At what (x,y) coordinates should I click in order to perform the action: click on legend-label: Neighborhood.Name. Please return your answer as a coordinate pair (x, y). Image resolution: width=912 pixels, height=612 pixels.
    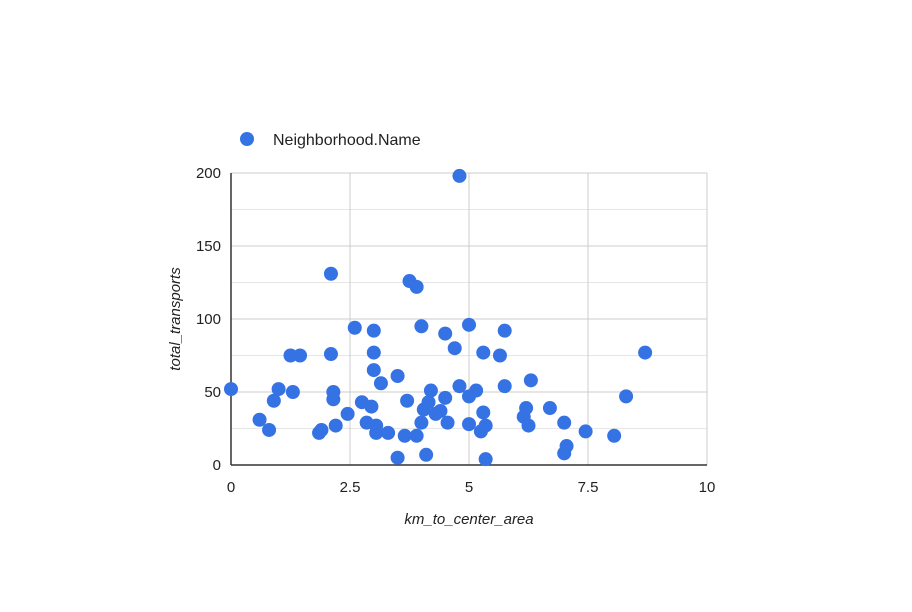
    Looking at the image, I should click on (347, 140).